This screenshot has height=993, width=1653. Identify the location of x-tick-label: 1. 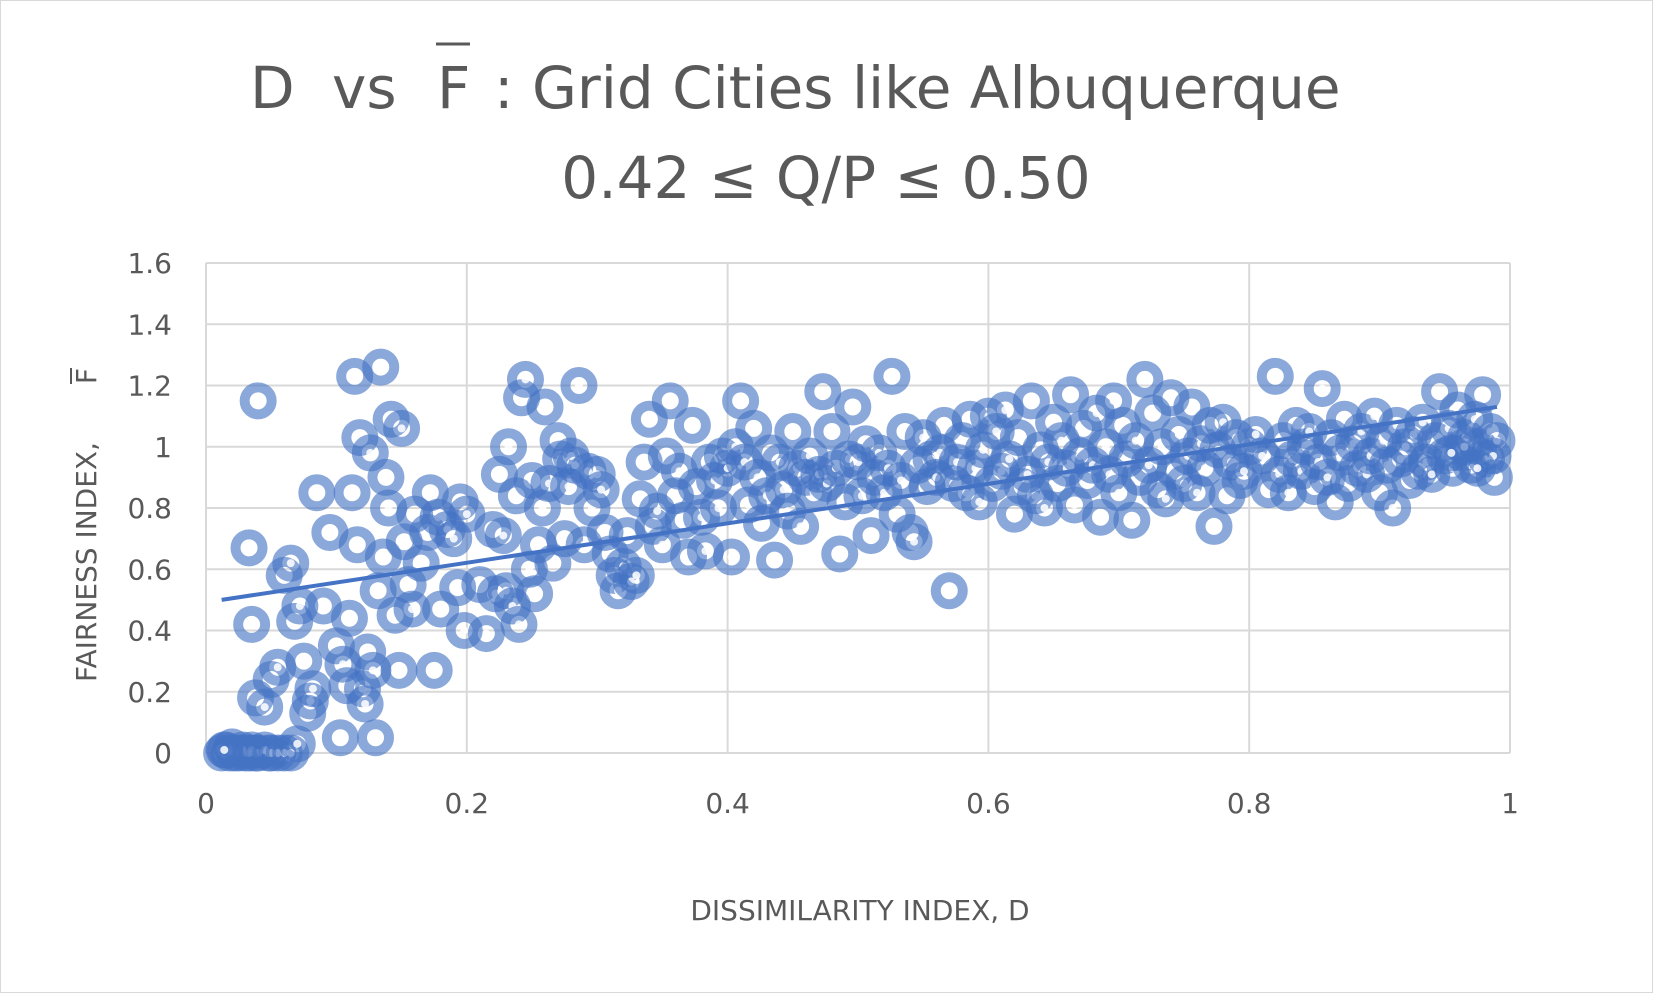
(1510, 803).